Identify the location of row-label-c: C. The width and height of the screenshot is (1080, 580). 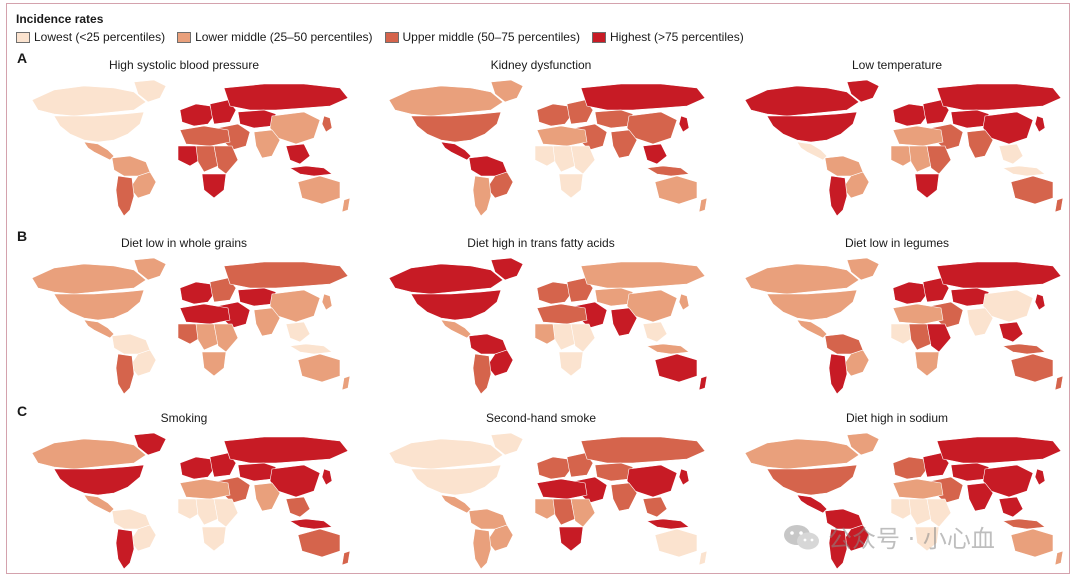
(22, 411).